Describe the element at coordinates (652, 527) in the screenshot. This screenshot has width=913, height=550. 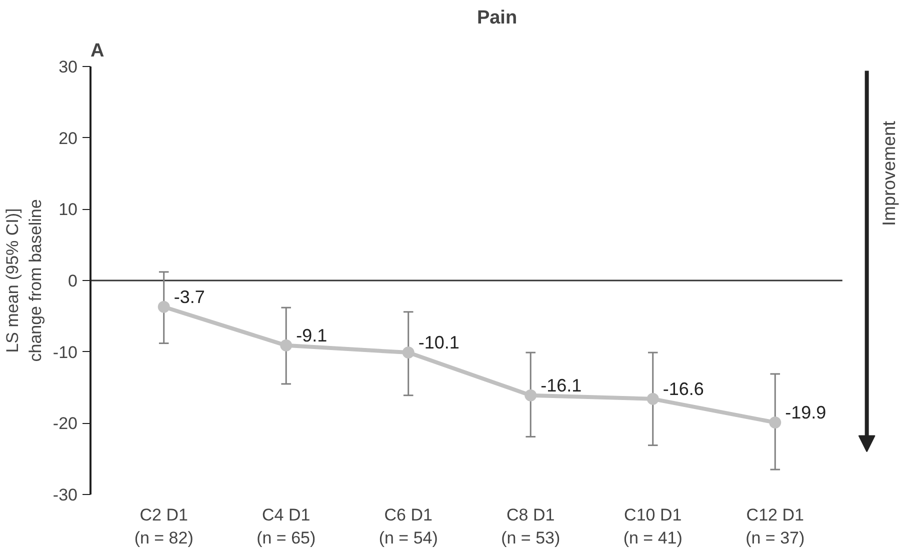
I see `x-tick-label: C10 D1 (n = 41)` at that location.